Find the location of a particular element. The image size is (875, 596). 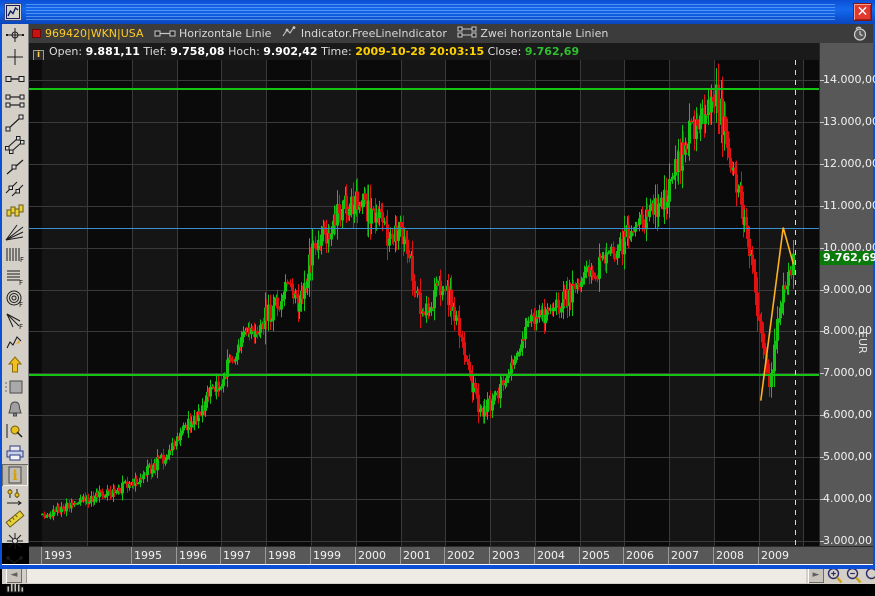

close-button: ✕ is located at coordinates (862, 12).